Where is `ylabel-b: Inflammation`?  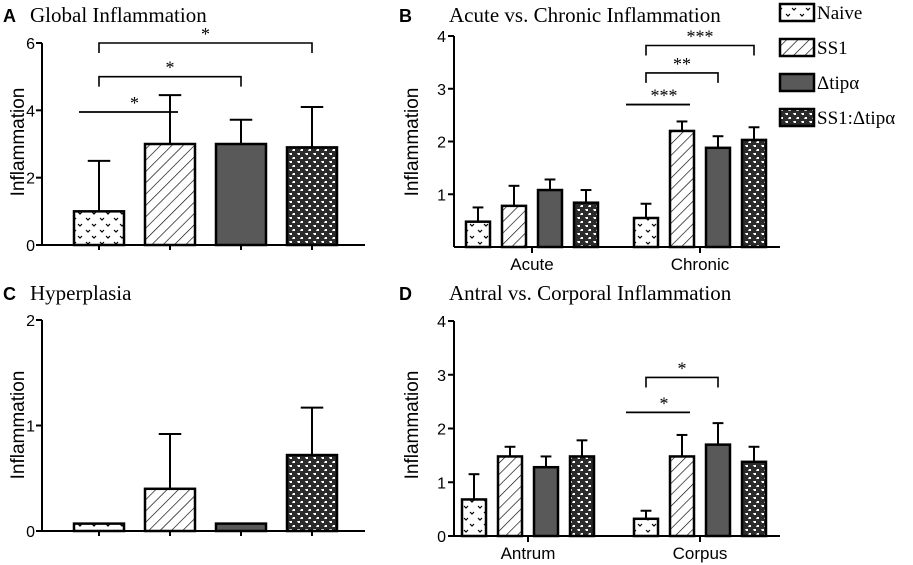 ylabel-b: Inflammation is located at coordinates (412, 142).